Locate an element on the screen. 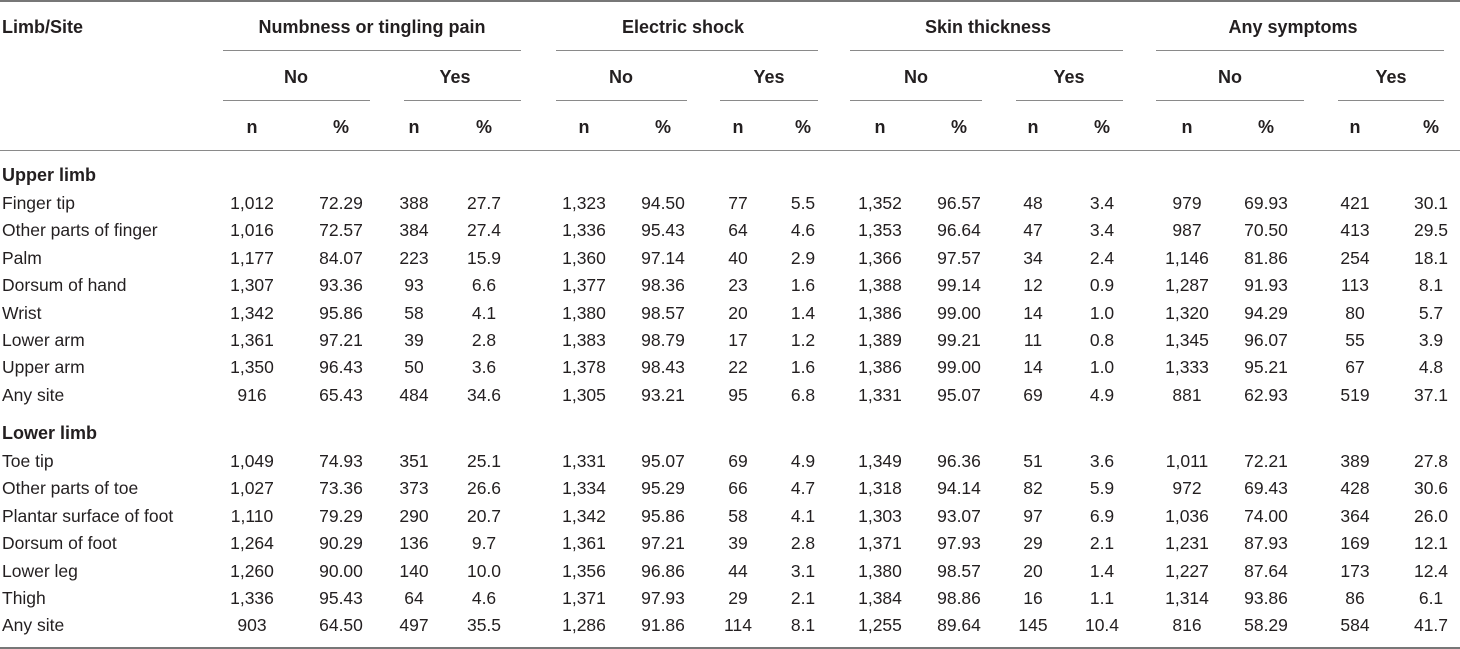 The height and width of the screenshot is (649, 1460). table-cell: 87.93 is located at coordinates (1266, 543).